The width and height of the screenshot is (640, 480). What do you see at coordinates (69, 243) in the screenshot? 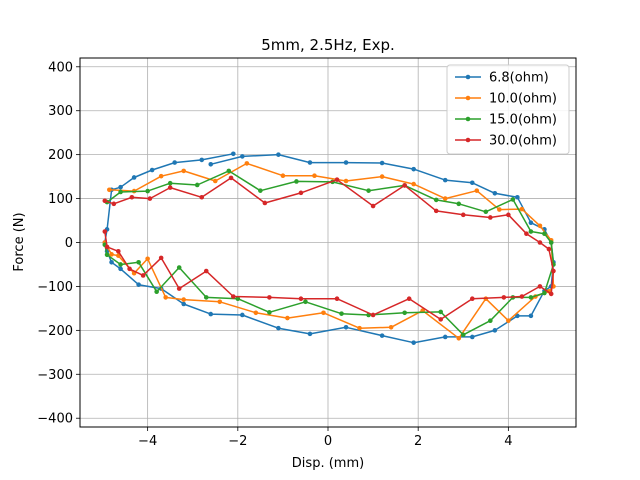
I see `y-tick-label: 0` at bounding box center [69, 243].